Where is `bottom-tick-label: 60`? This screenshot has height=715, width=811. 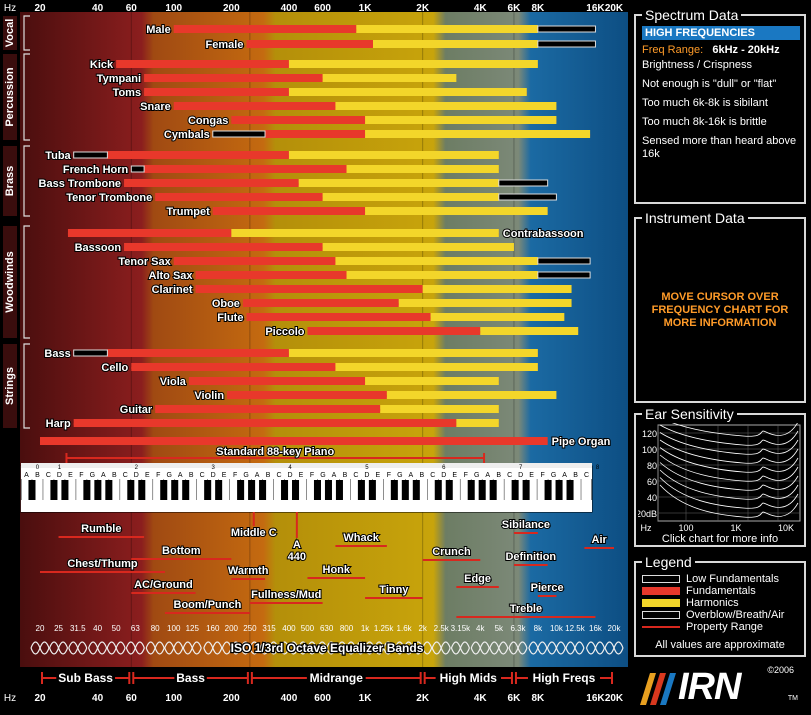
bottom-tick-label: 60 is located at coordinates (132, 698).